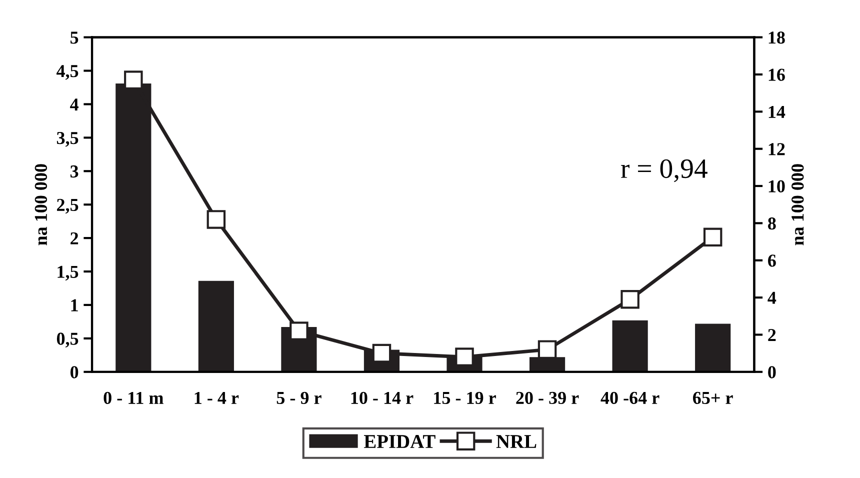 This screenshot has height=478, width=860. I want to click on y-tick-label: 2,5, so click(67, 206).